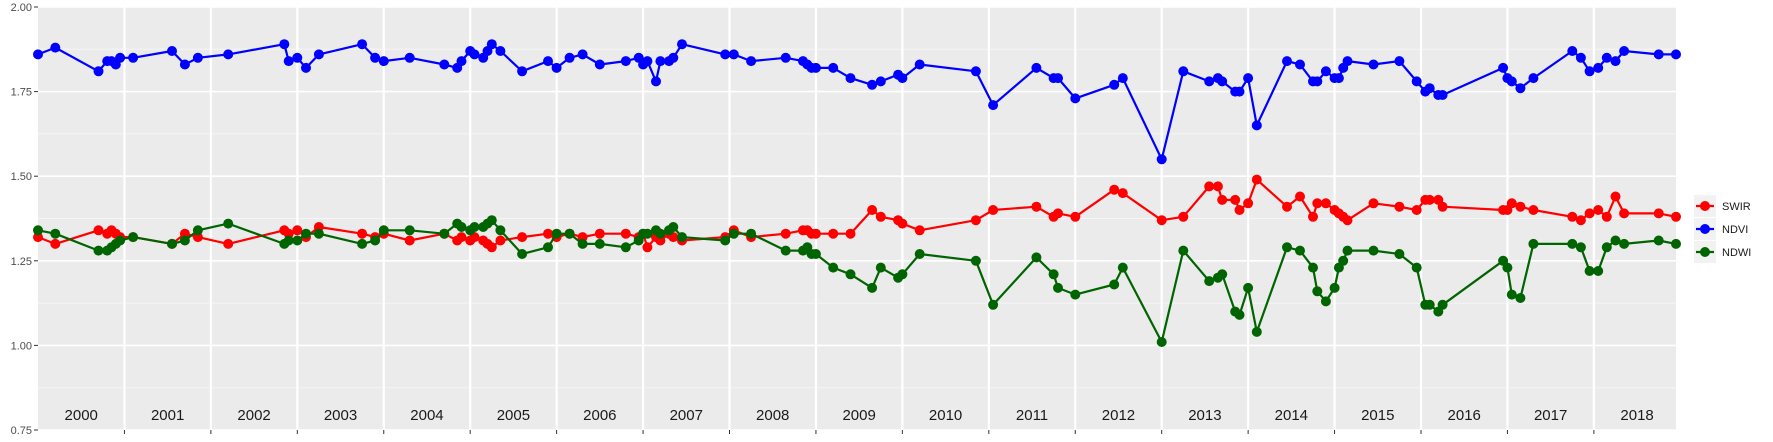 The image size is (1773, 442). I want to click on x-axis-ticks, so click(859, 432).